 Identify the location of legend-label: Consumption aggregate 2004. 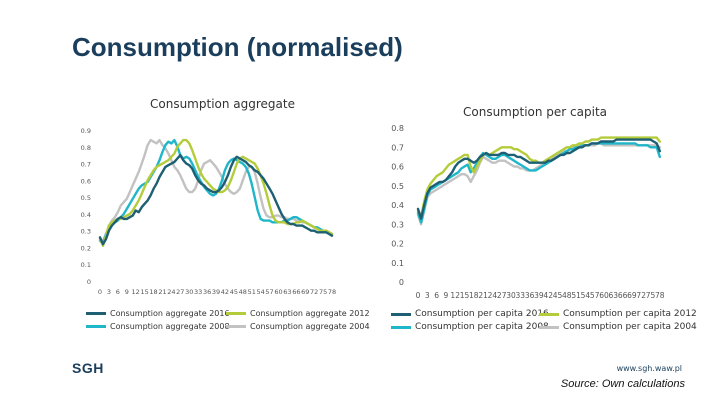
(310, 326).